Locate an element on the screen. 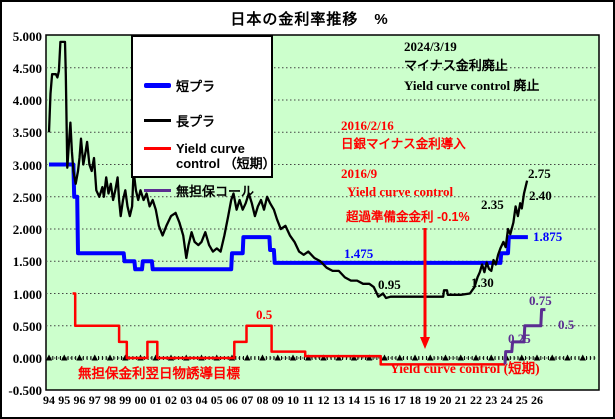  legend: 短プラ 長プラ Yield curve control （短期） 無担保コール is located at coordinates (203, 117).